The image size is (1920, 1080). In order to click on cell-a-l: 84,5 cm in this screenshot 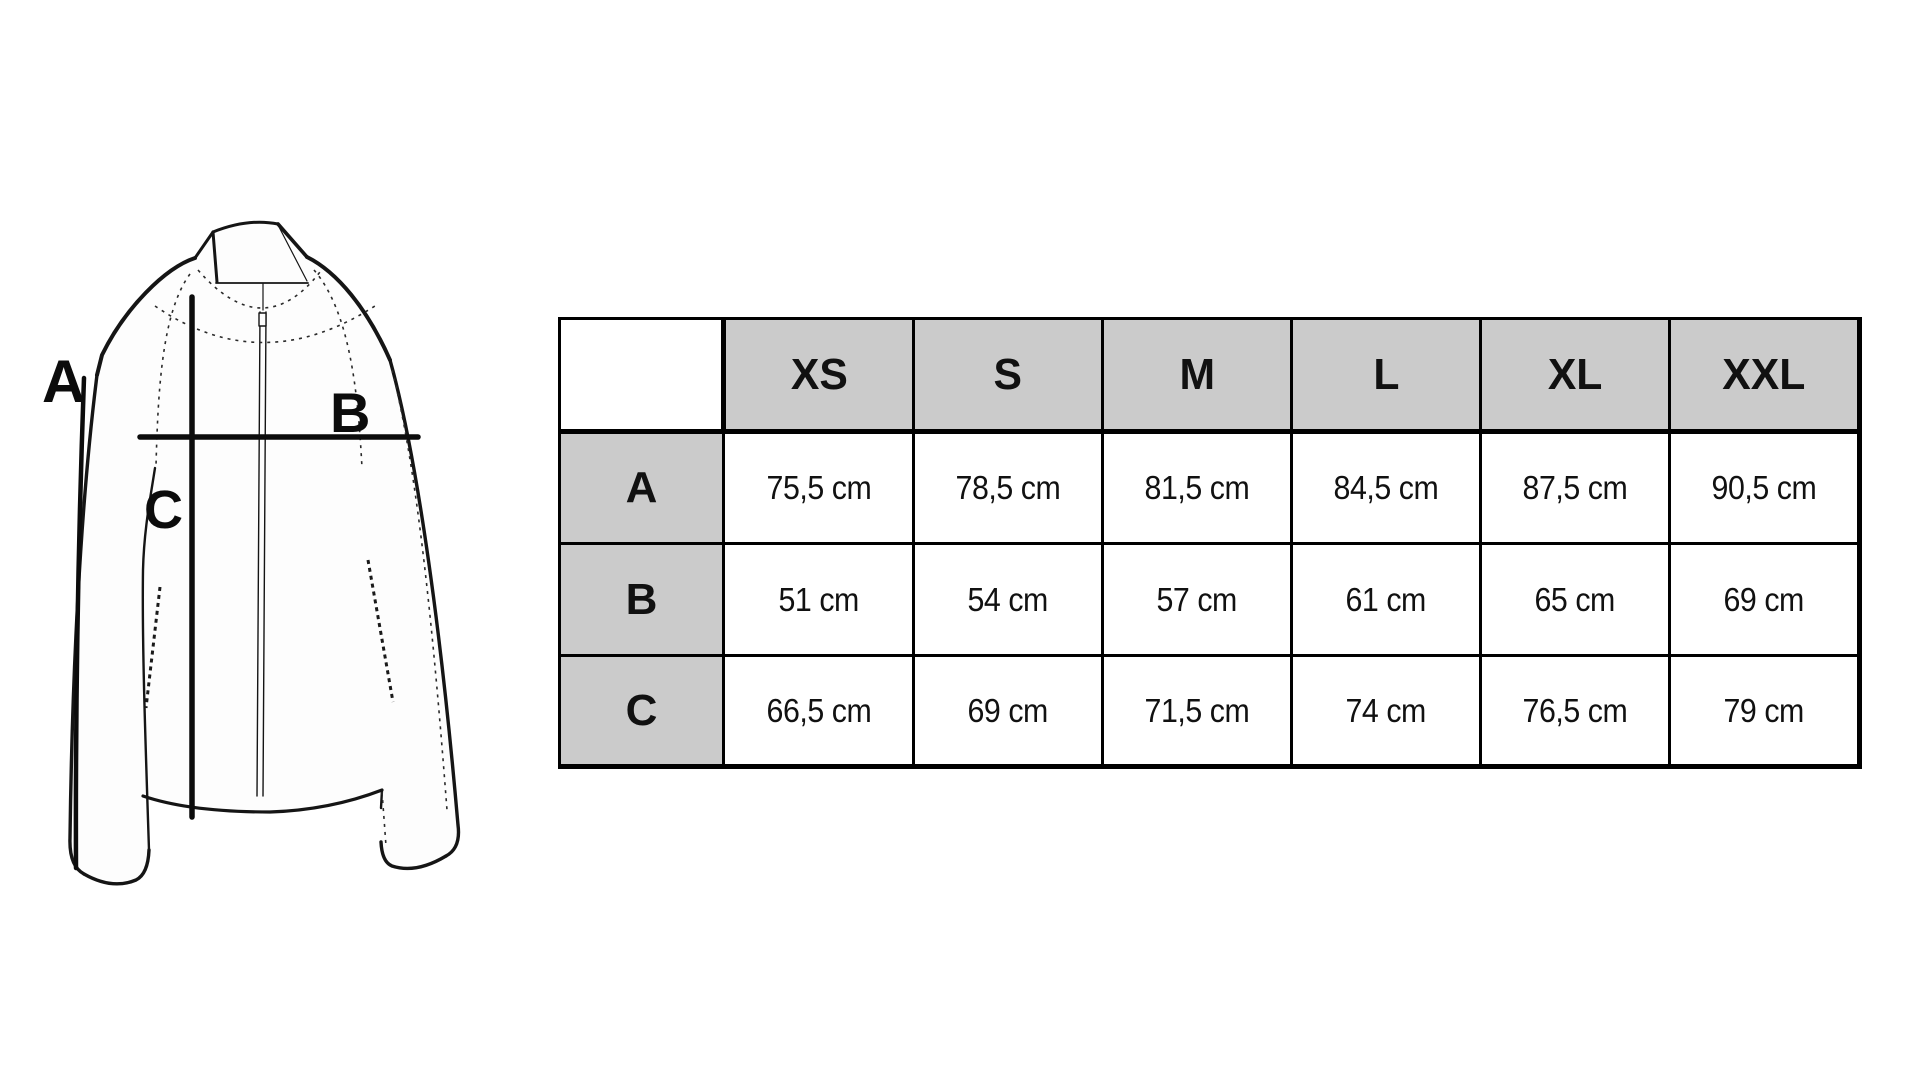, I will do `click(1386, 487)`.